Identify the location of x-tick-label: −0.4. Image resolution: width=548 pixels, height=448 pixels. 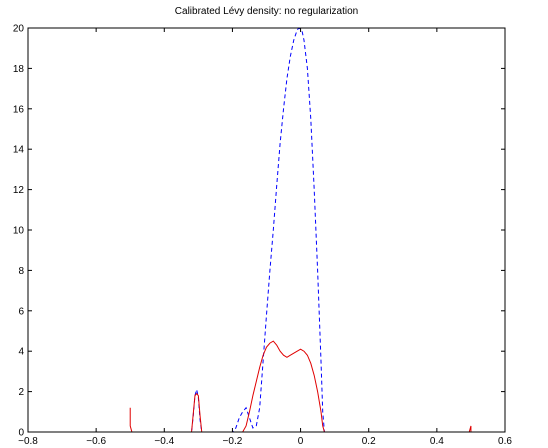
(164, 441).